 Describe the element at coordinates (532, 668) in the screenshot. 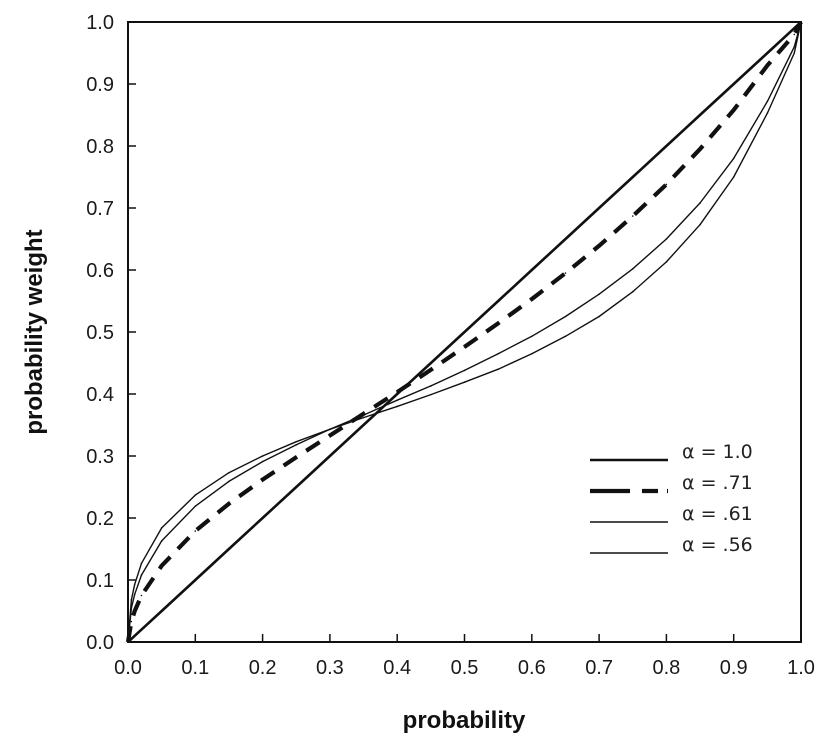

I see `x-tick-label: 0.6` at that location.